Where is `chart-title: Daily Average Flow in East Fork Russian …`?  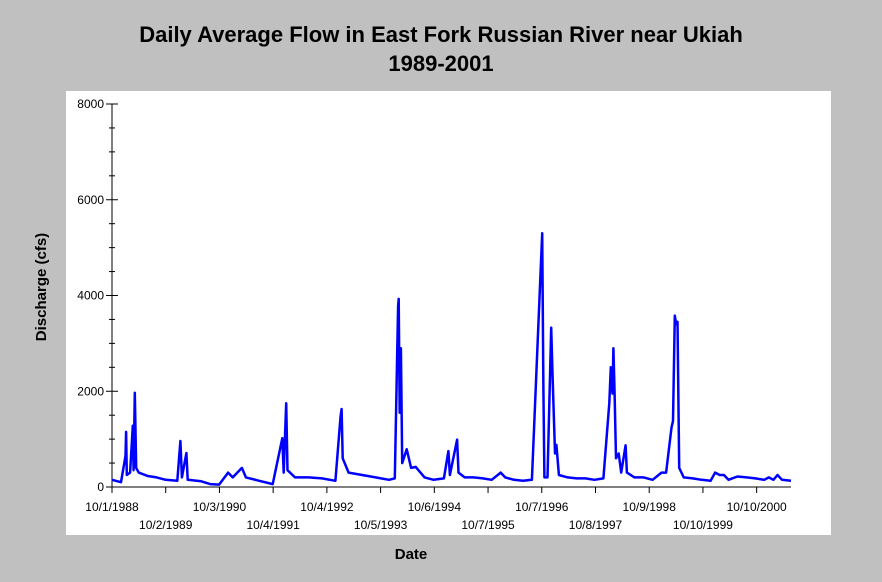 chart-title: Daily Average Flow in East Fork Russian … is located at coordinates (441, 34).